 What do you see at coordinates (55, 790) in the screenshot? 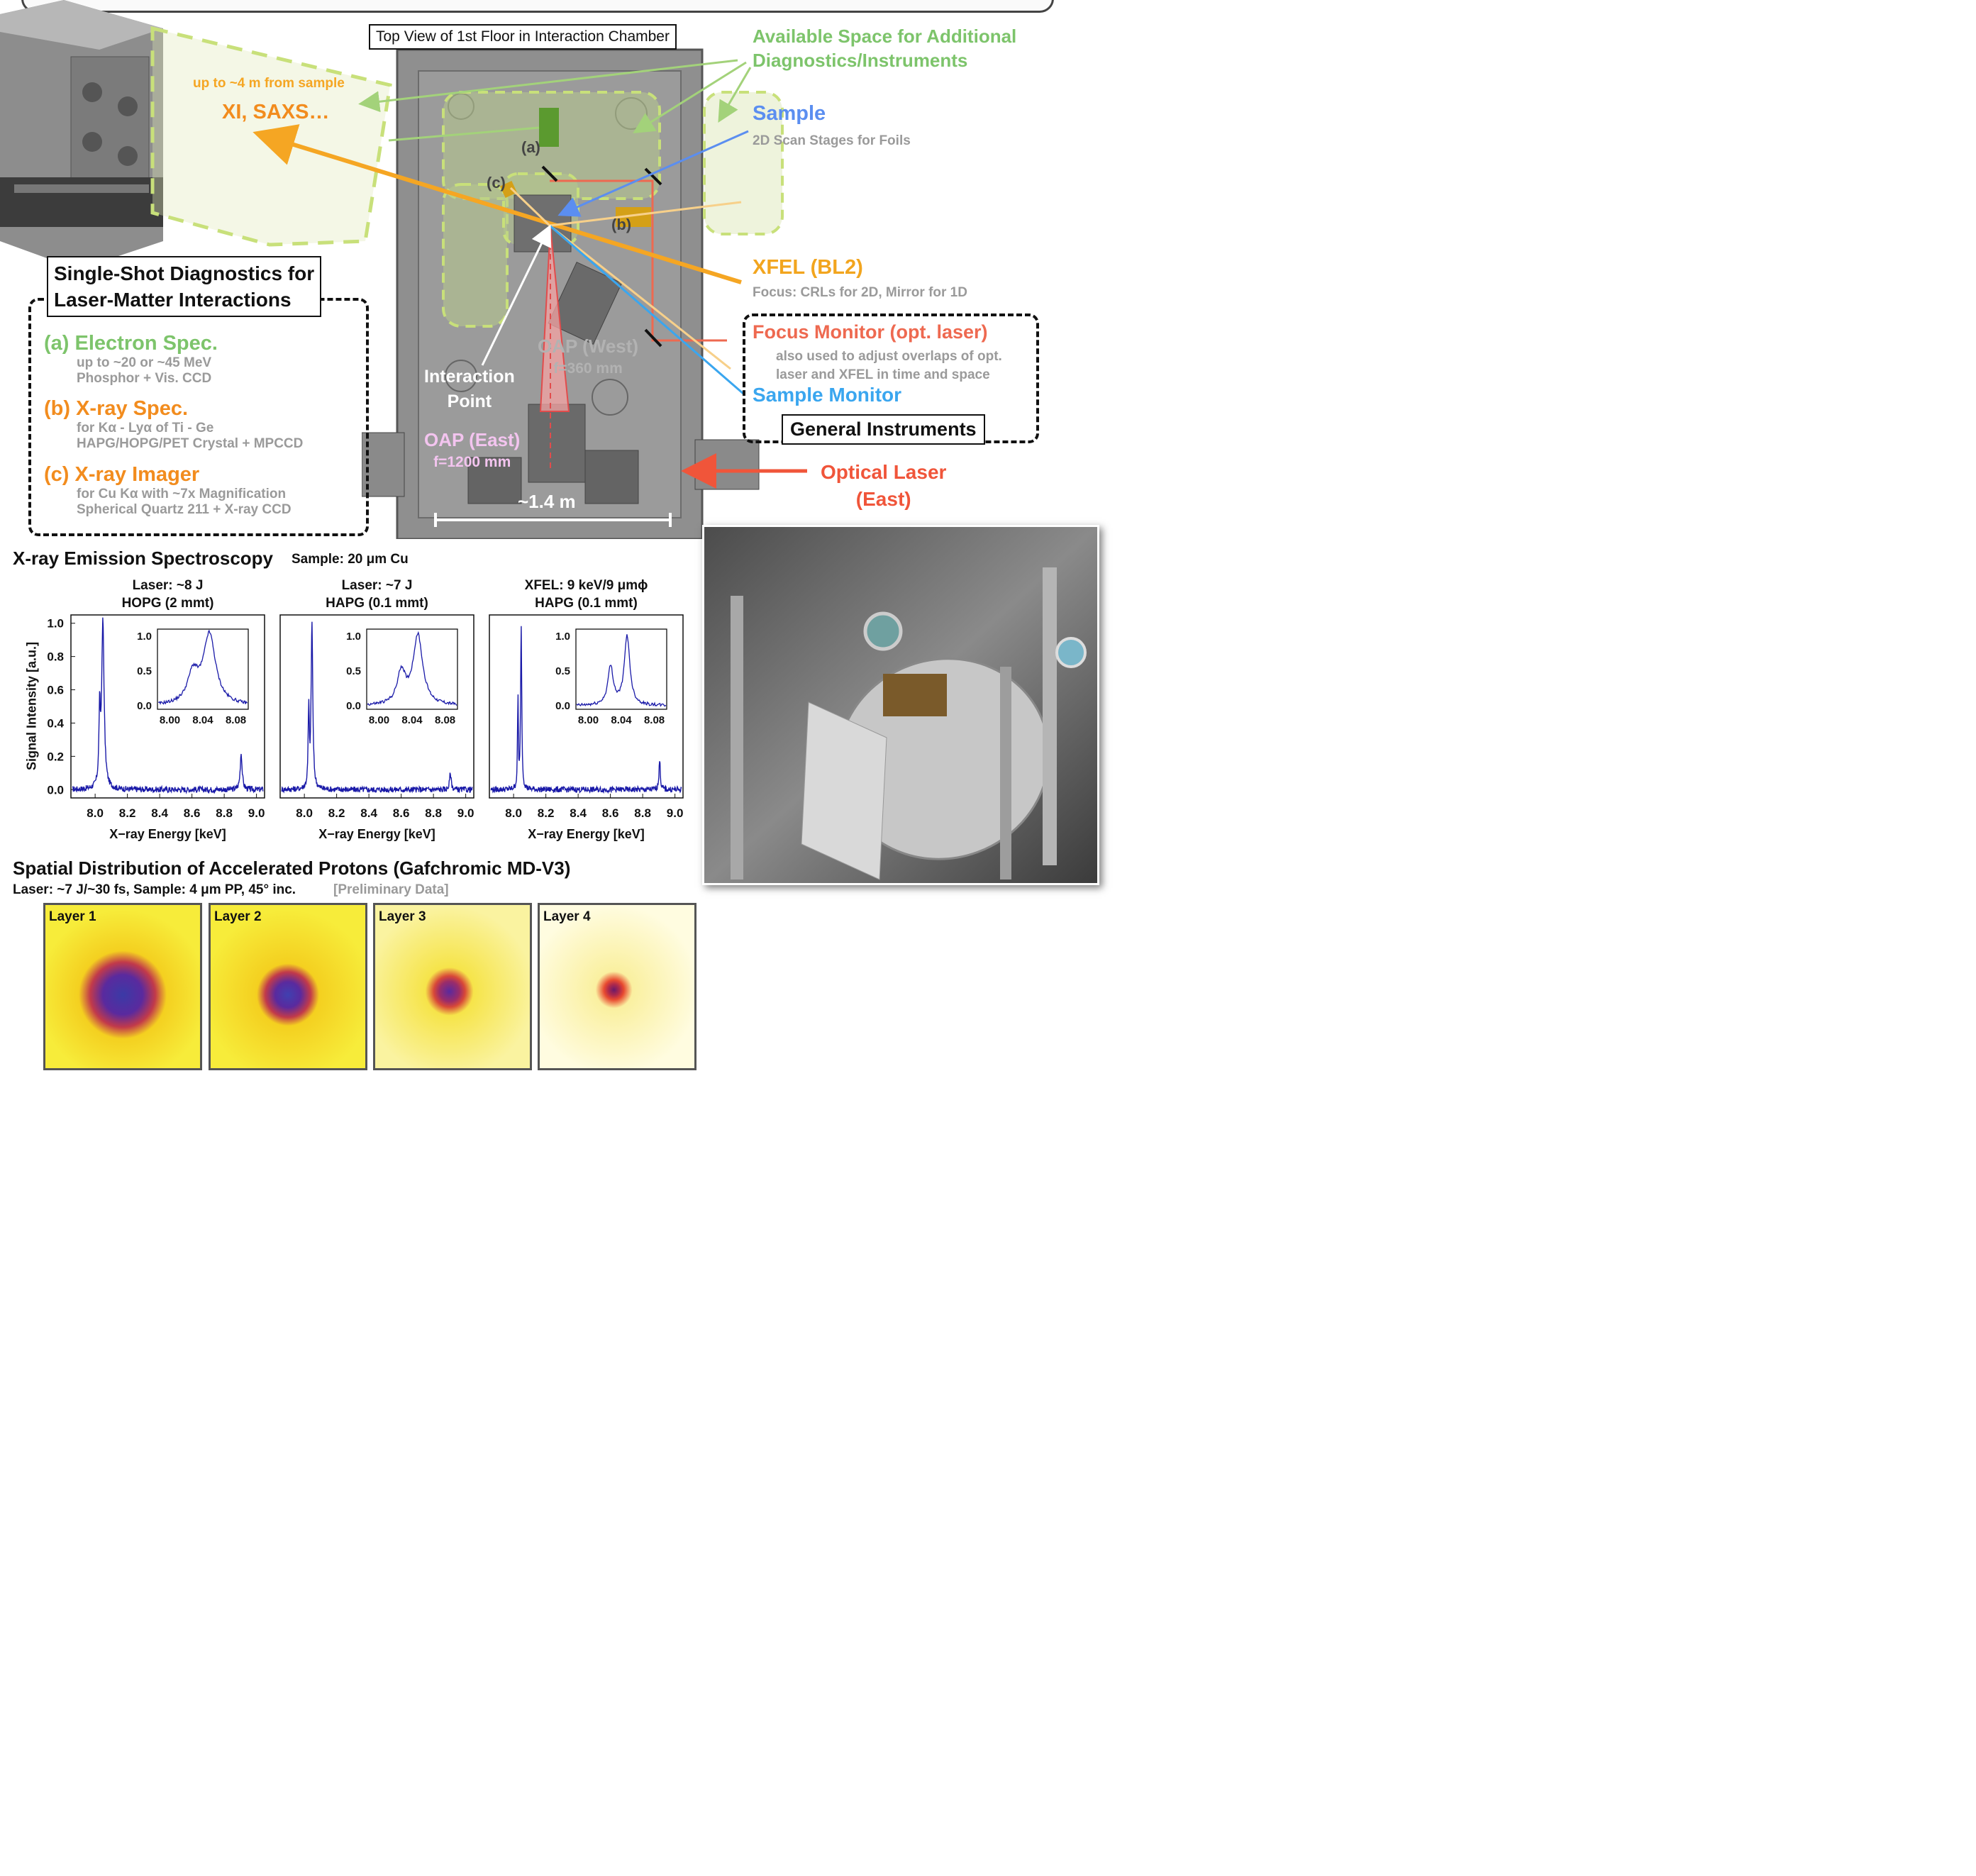
I see `y-tick-label: 0.0` at bounding box center [55, 790].